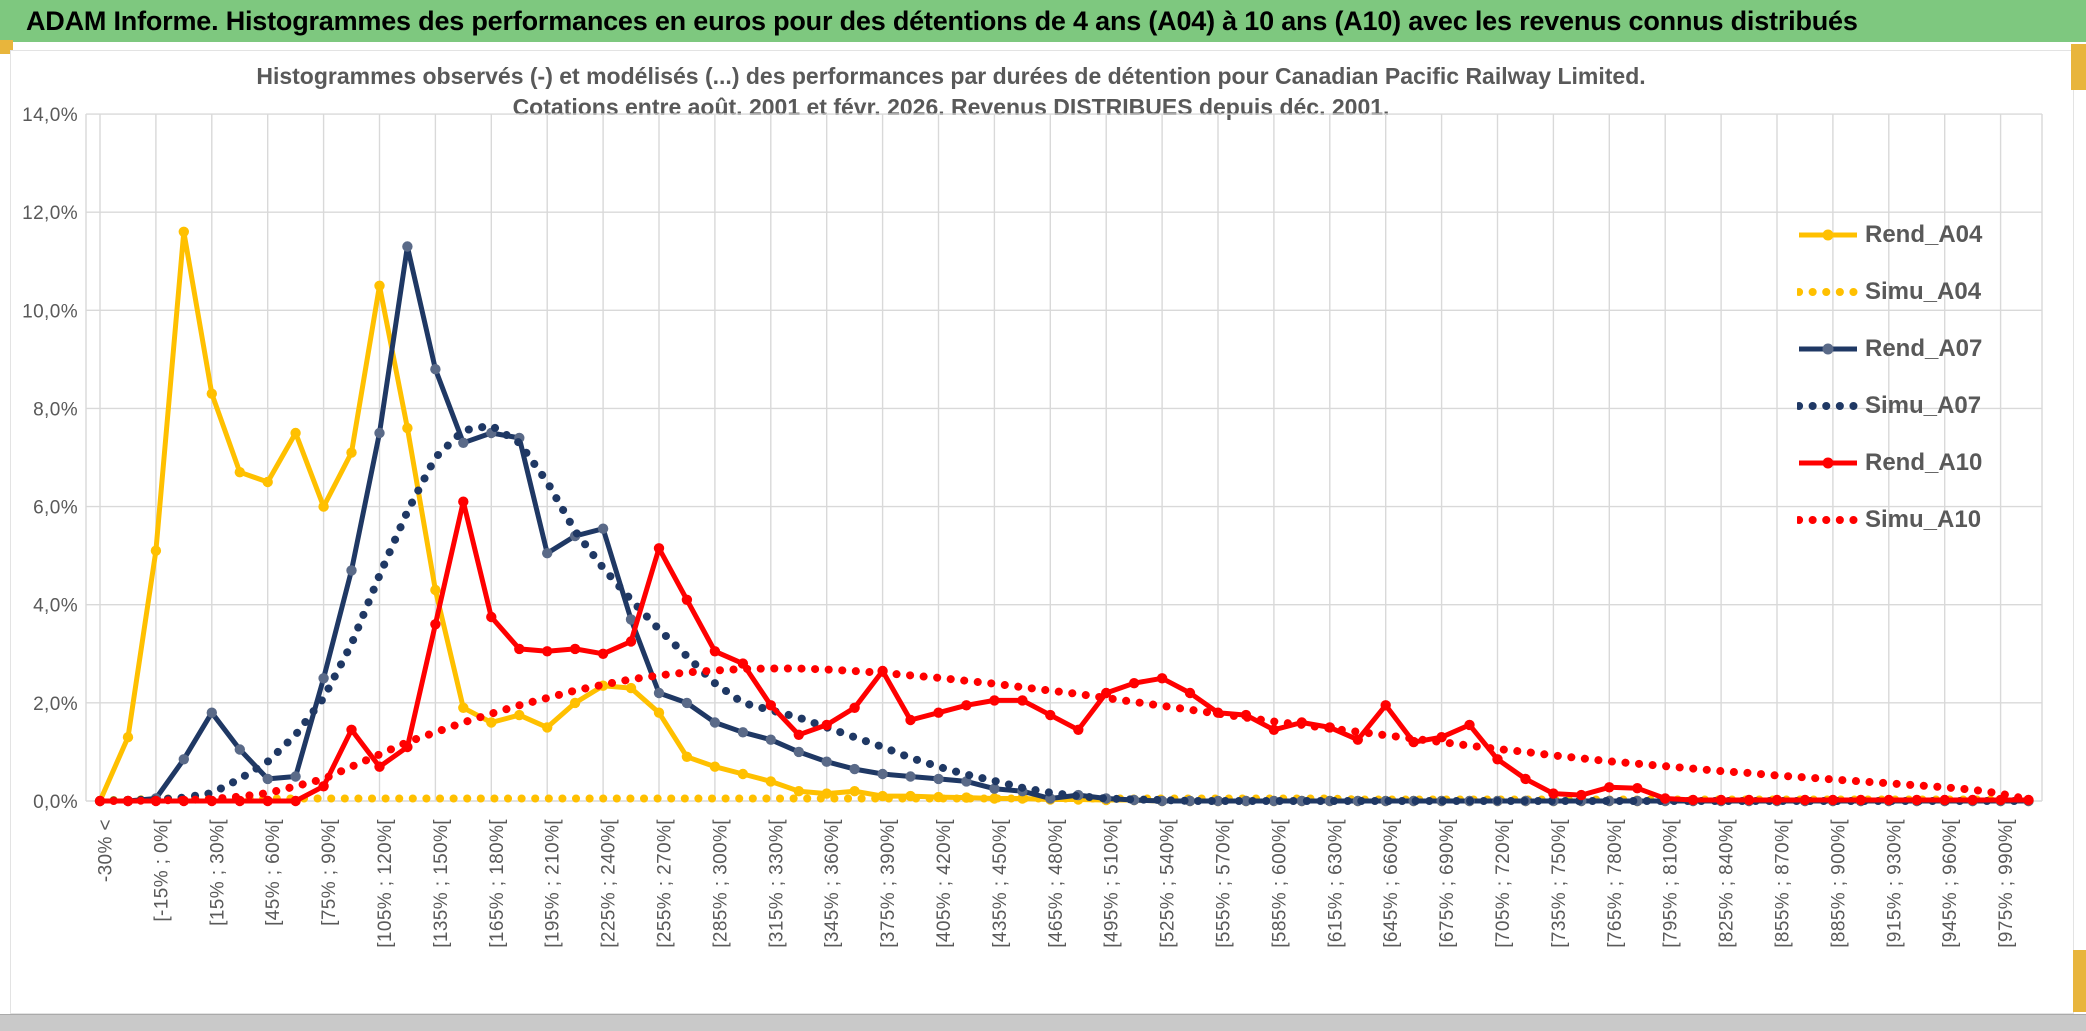 This screenshot has width=2086, height=1031. I want to click on bottom-scroll-band, so click(1043, 1022).